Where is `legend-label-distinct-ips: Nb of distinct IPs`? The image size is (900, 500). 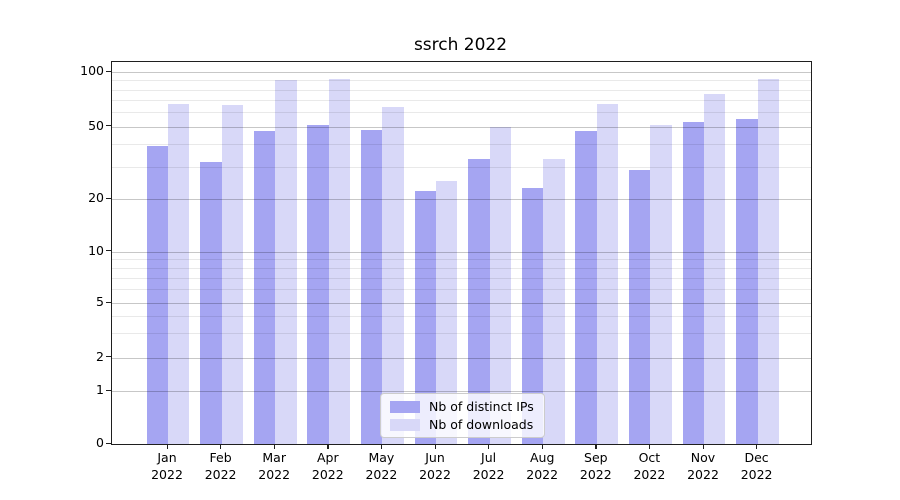 legend-label-distinct-ips: Nb of distinct IPs is located at coordinates (481, 406).